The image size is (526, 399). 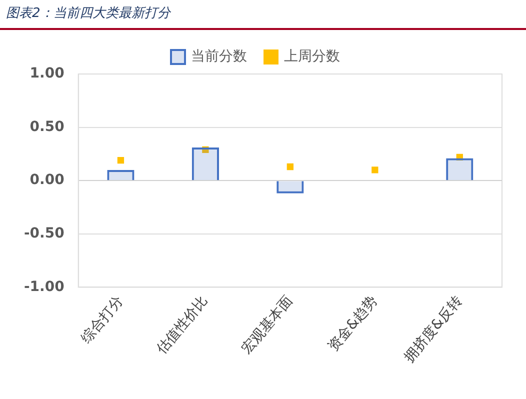 I want to click on y-tick-label: 0.00, so click(x=47, y=180).